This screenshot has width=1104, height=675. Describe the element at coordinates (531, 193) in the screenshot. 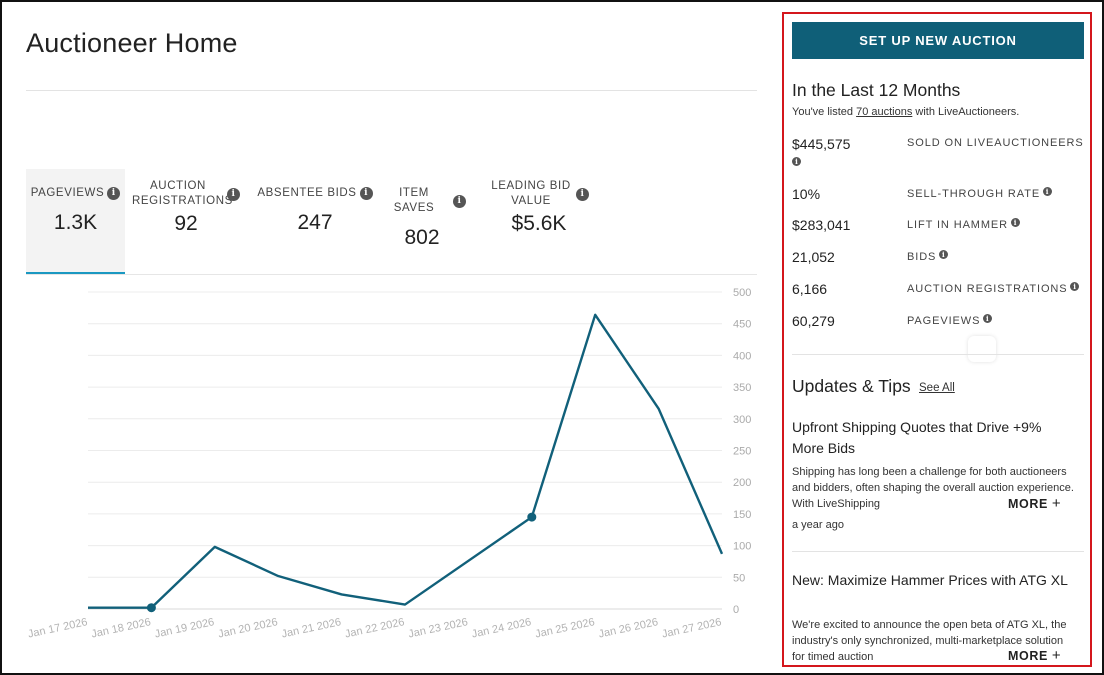

I see `tab-label: LEADING BID VALUE` at that location.